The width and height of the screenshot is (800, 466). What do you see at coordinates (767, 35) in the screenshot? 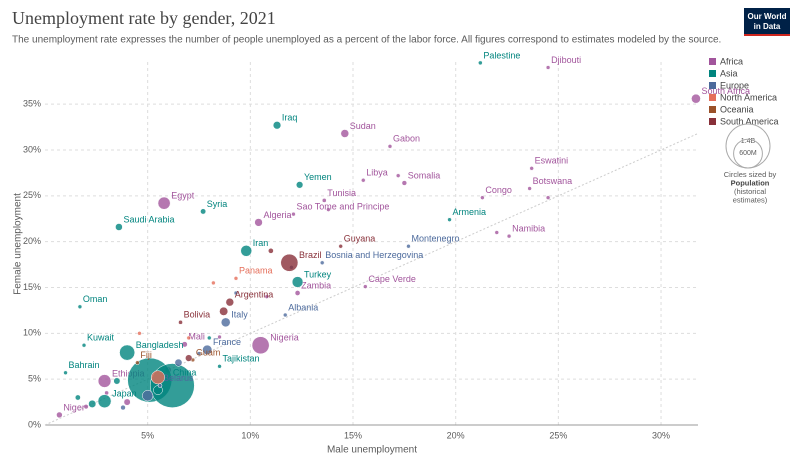
I see `logo-bar` at bounding box center [767, 35].